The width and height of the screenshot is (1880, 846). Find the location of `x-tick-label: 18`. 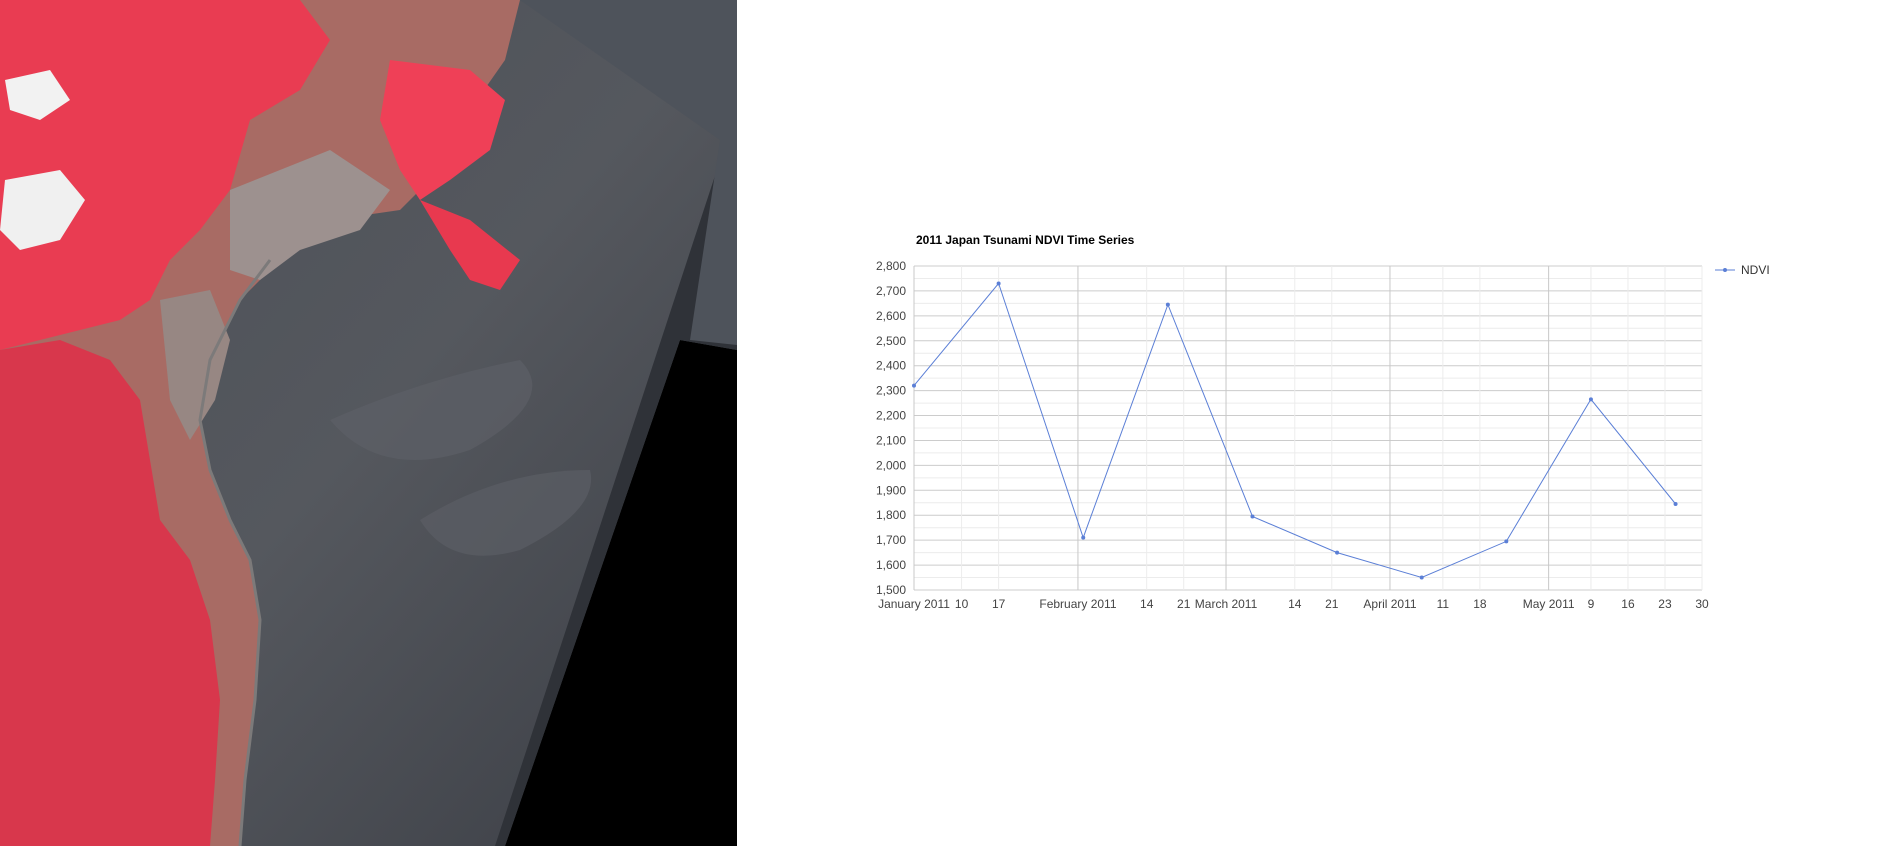

x-tick-label: 18 is located at coordinates (1480, 604).